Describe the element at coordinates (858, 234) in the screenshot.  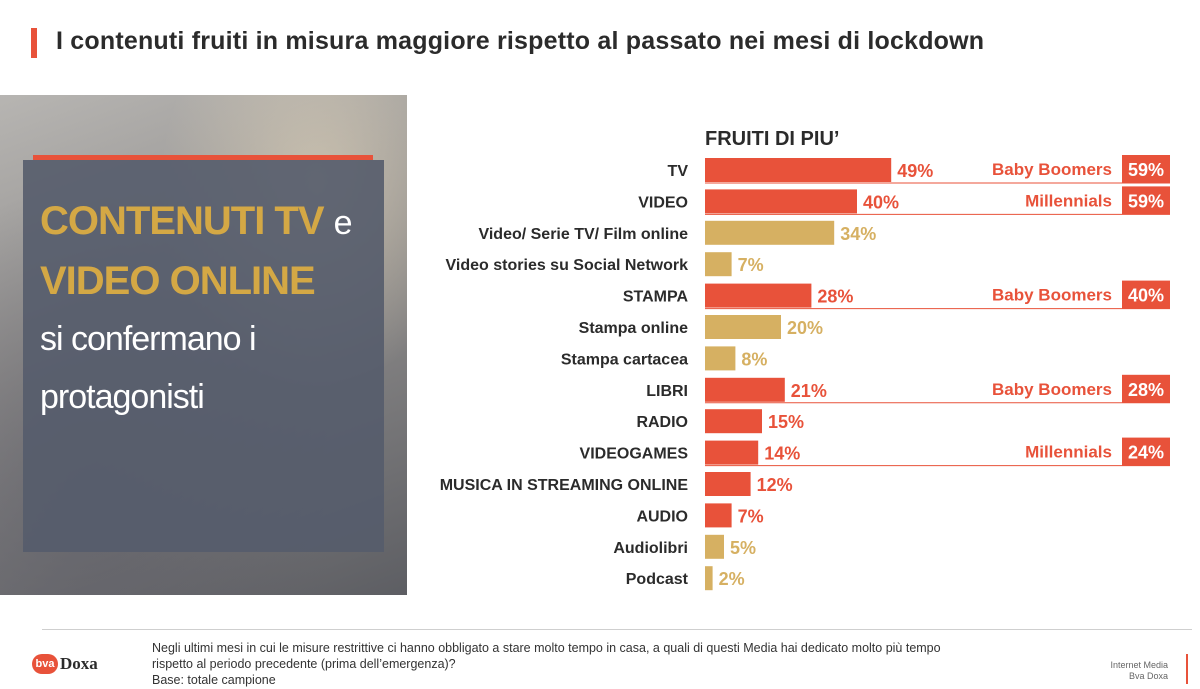
I see `value-label: 34%` at that location.